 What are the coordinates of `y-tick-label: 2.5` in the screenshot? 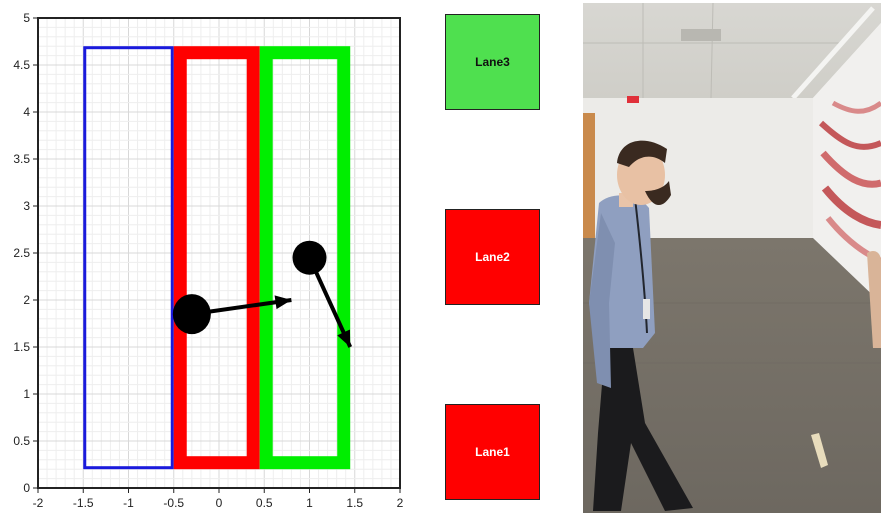 It's located at (21, 253).